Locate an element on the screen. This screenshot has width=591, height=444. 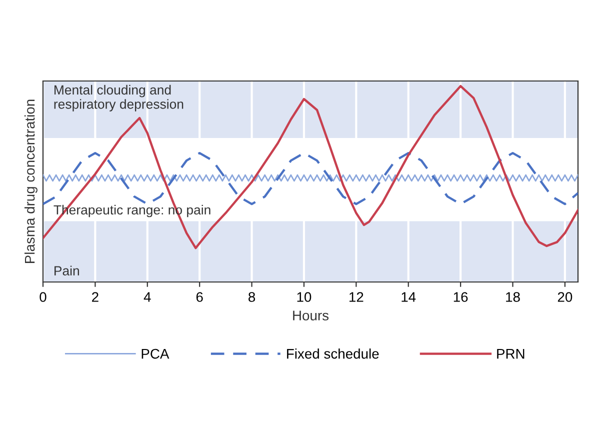
x-tick-label: 4 is located at coordinates (147, 297).